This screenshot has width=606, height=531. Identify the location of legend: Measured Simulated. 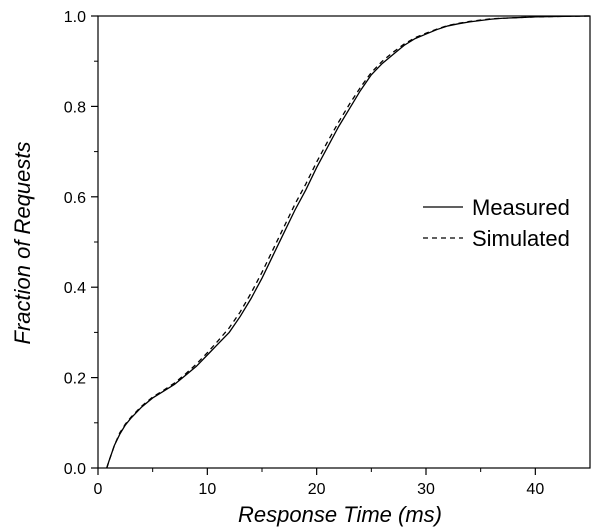
(496, 223).